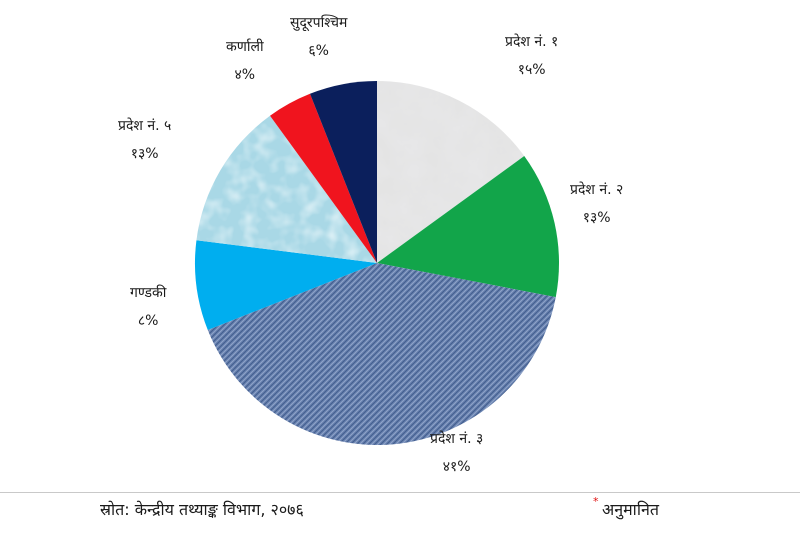 The image size is (800, 534). I want to click on slice-karnali, so click(323, 178).